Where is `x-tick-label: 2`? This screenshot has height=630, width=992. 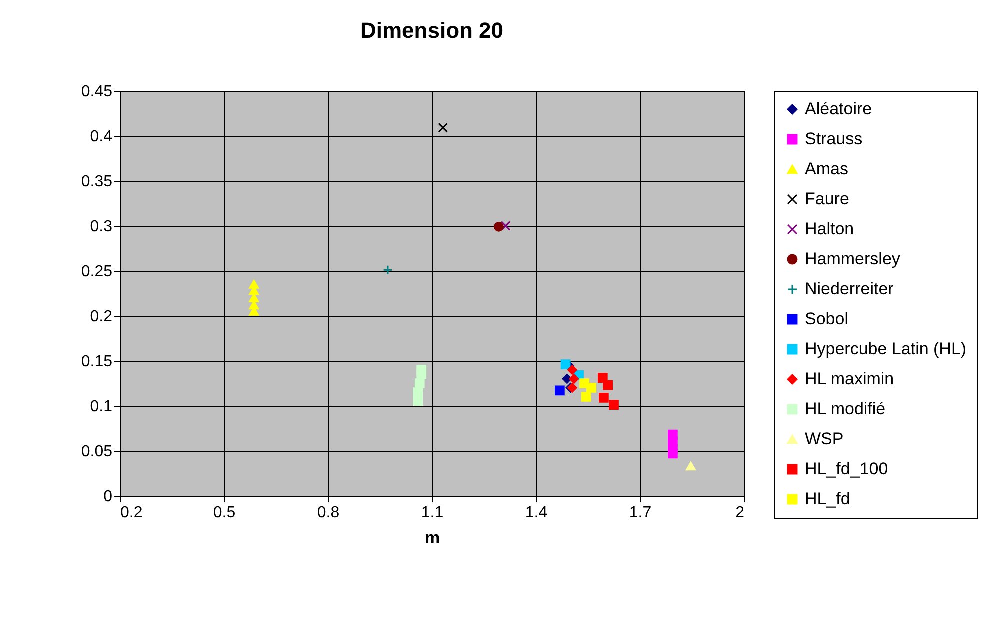 x-tick-label: 2 is located at coordinates (740, 513).